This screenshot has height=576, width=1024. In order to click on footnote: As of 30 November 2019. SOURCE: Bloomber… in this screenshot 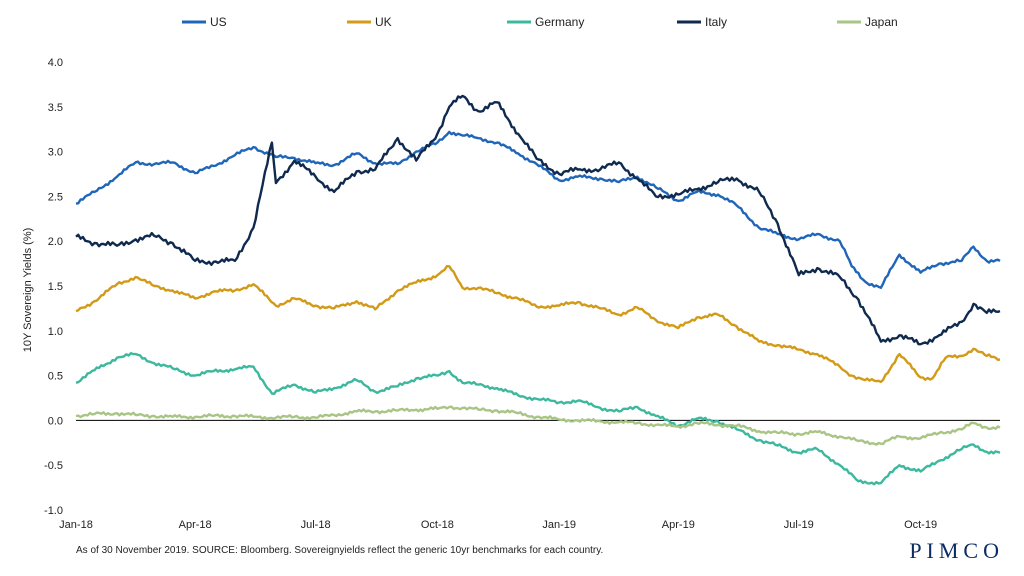, I will do `click(340, 550)`.